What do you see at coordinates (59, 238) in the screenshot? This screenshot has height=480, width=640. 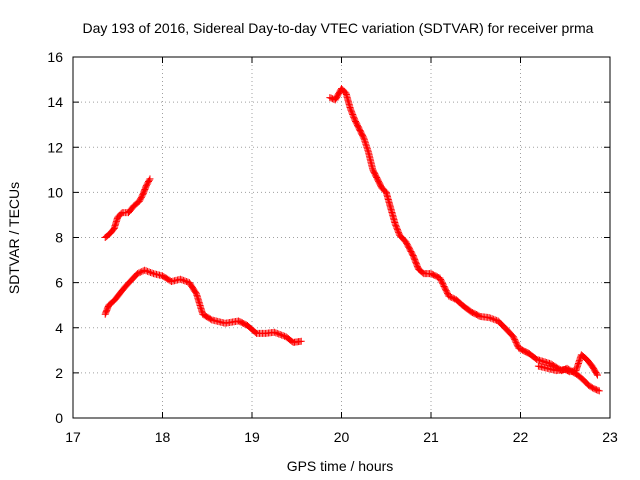 I see `y-tick-label: 8` at bounding box center [59, 238].